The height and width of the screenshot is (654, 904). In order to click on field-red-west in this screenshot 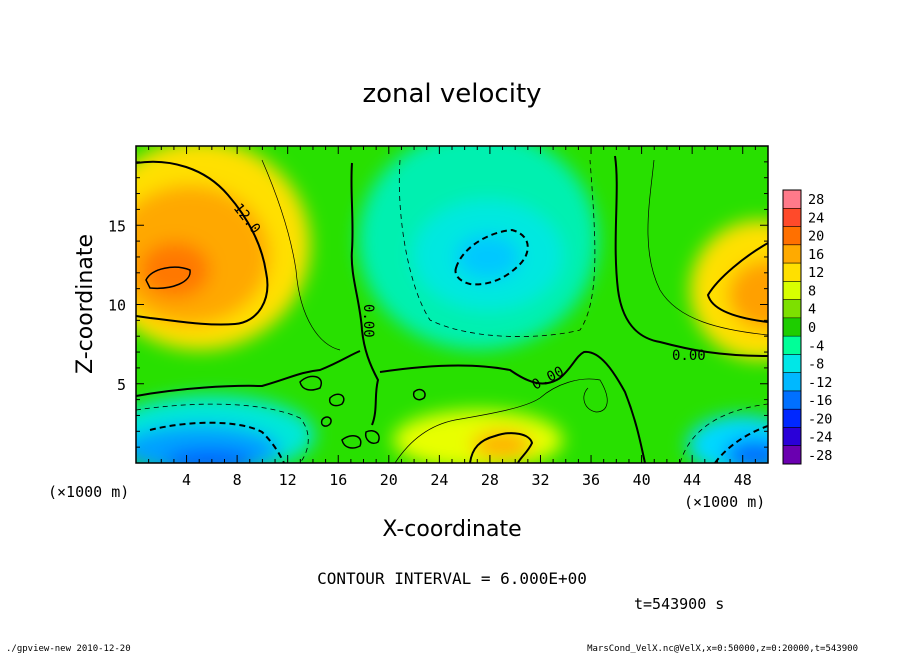, I will do `click(175, 270)`.